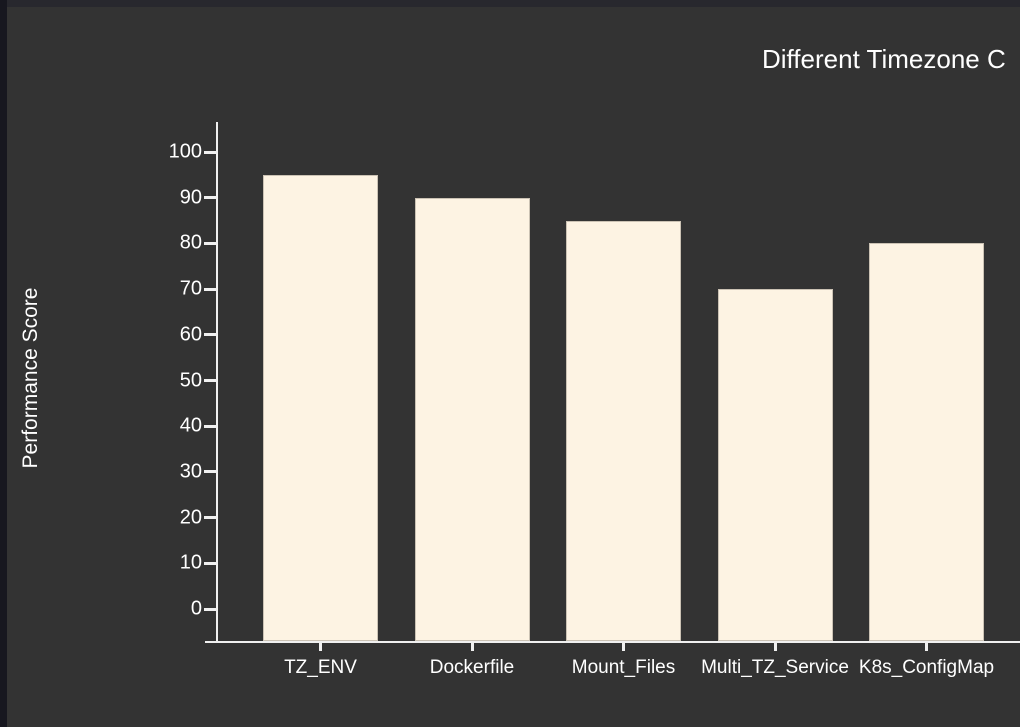 The width and height of the screenshot is (1020, 727). What do you see at coordinates (190, 517) in the screenshot?
I see `y-tick-label: 20` at bounding box center [190, 517].